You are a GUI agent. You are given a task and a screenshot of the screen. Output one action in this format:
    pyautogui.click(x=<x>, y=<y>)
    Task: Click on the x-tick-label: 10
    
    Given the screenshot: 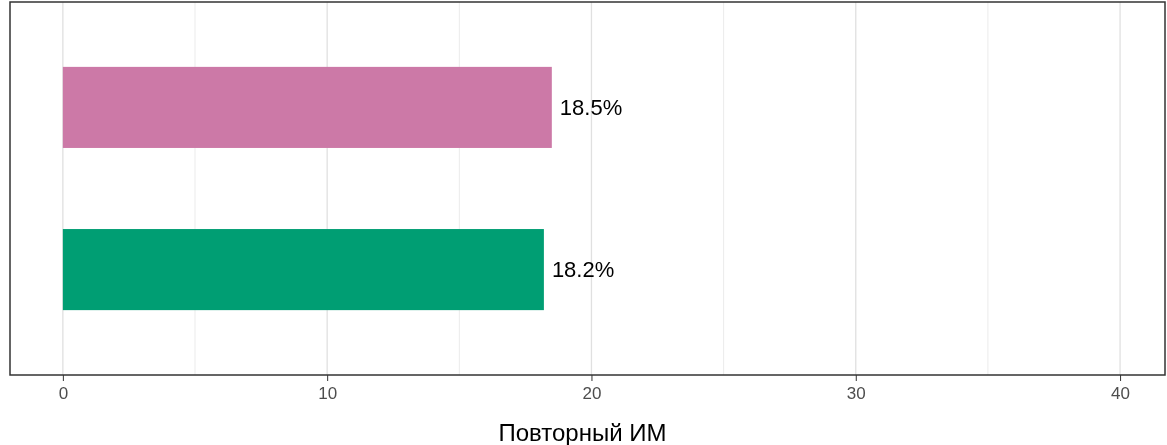 What is the action you would take?
    pyautogui.click(x=328, y=394)
    